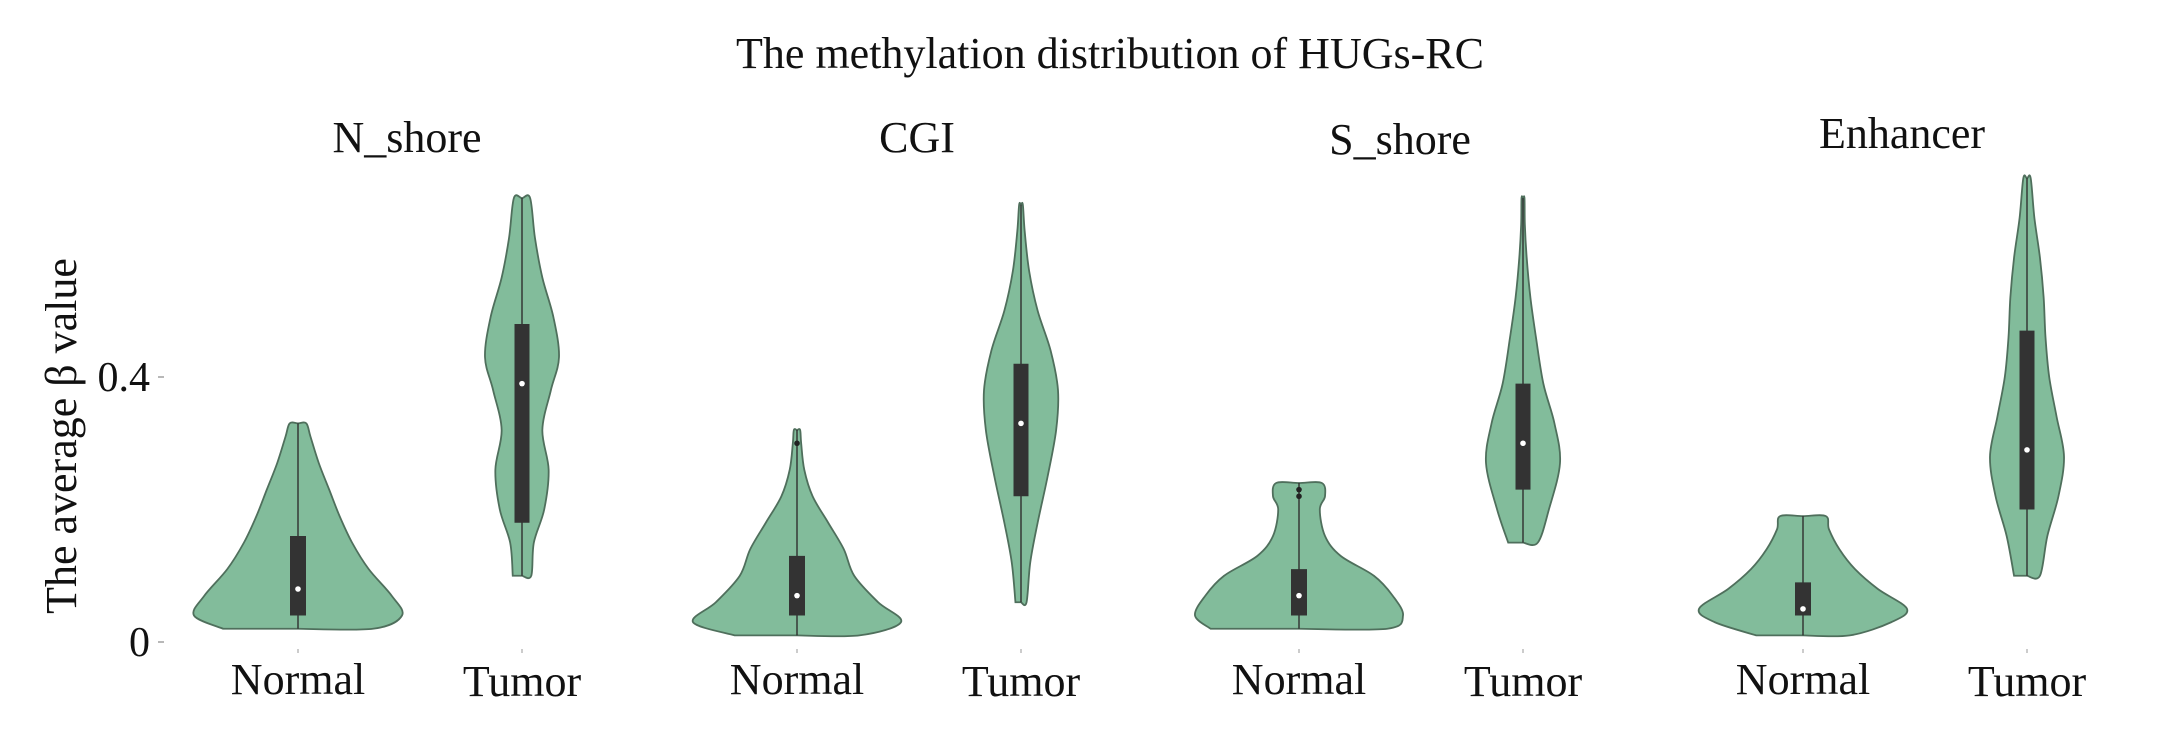 This screenshot has height=752, width=2168. What do you see at coordinates (886, 409) in the screenshot?
I see `panel-cgi: CGI Normal Tumor` at bounding box center [886, 409].